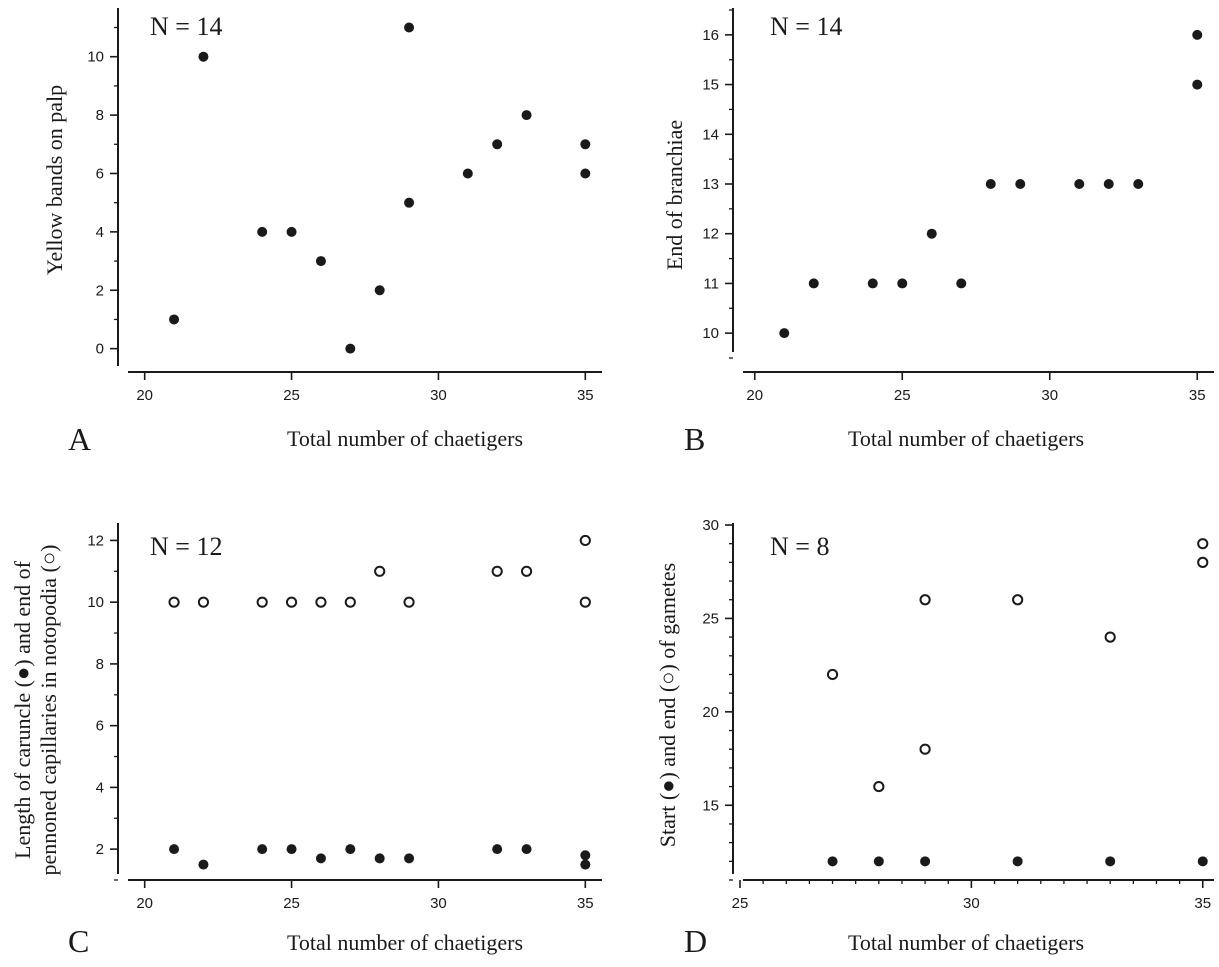  Describe the element at coordinates (710, 184) in the screenshot. I see `y-tick-label: 13` at that location.